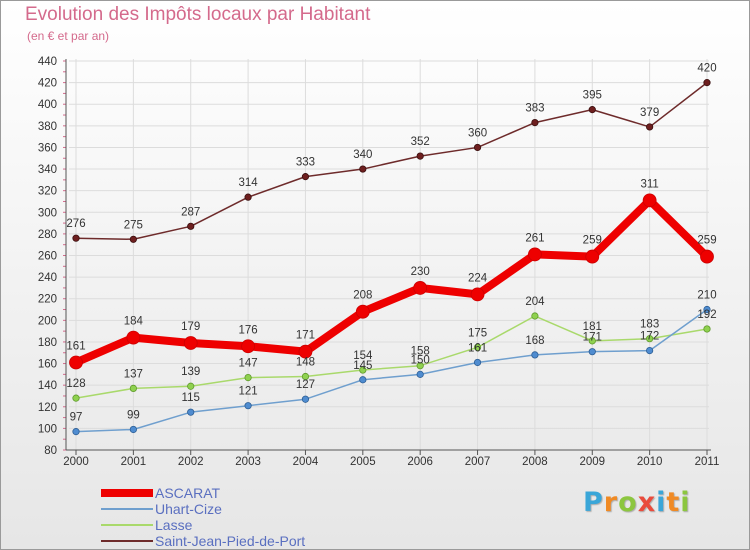 The image size is (750, 550). Describe the element at coordinates (75, 346) in the screenshot. I see `data-label-ascarat: 161` at that location.